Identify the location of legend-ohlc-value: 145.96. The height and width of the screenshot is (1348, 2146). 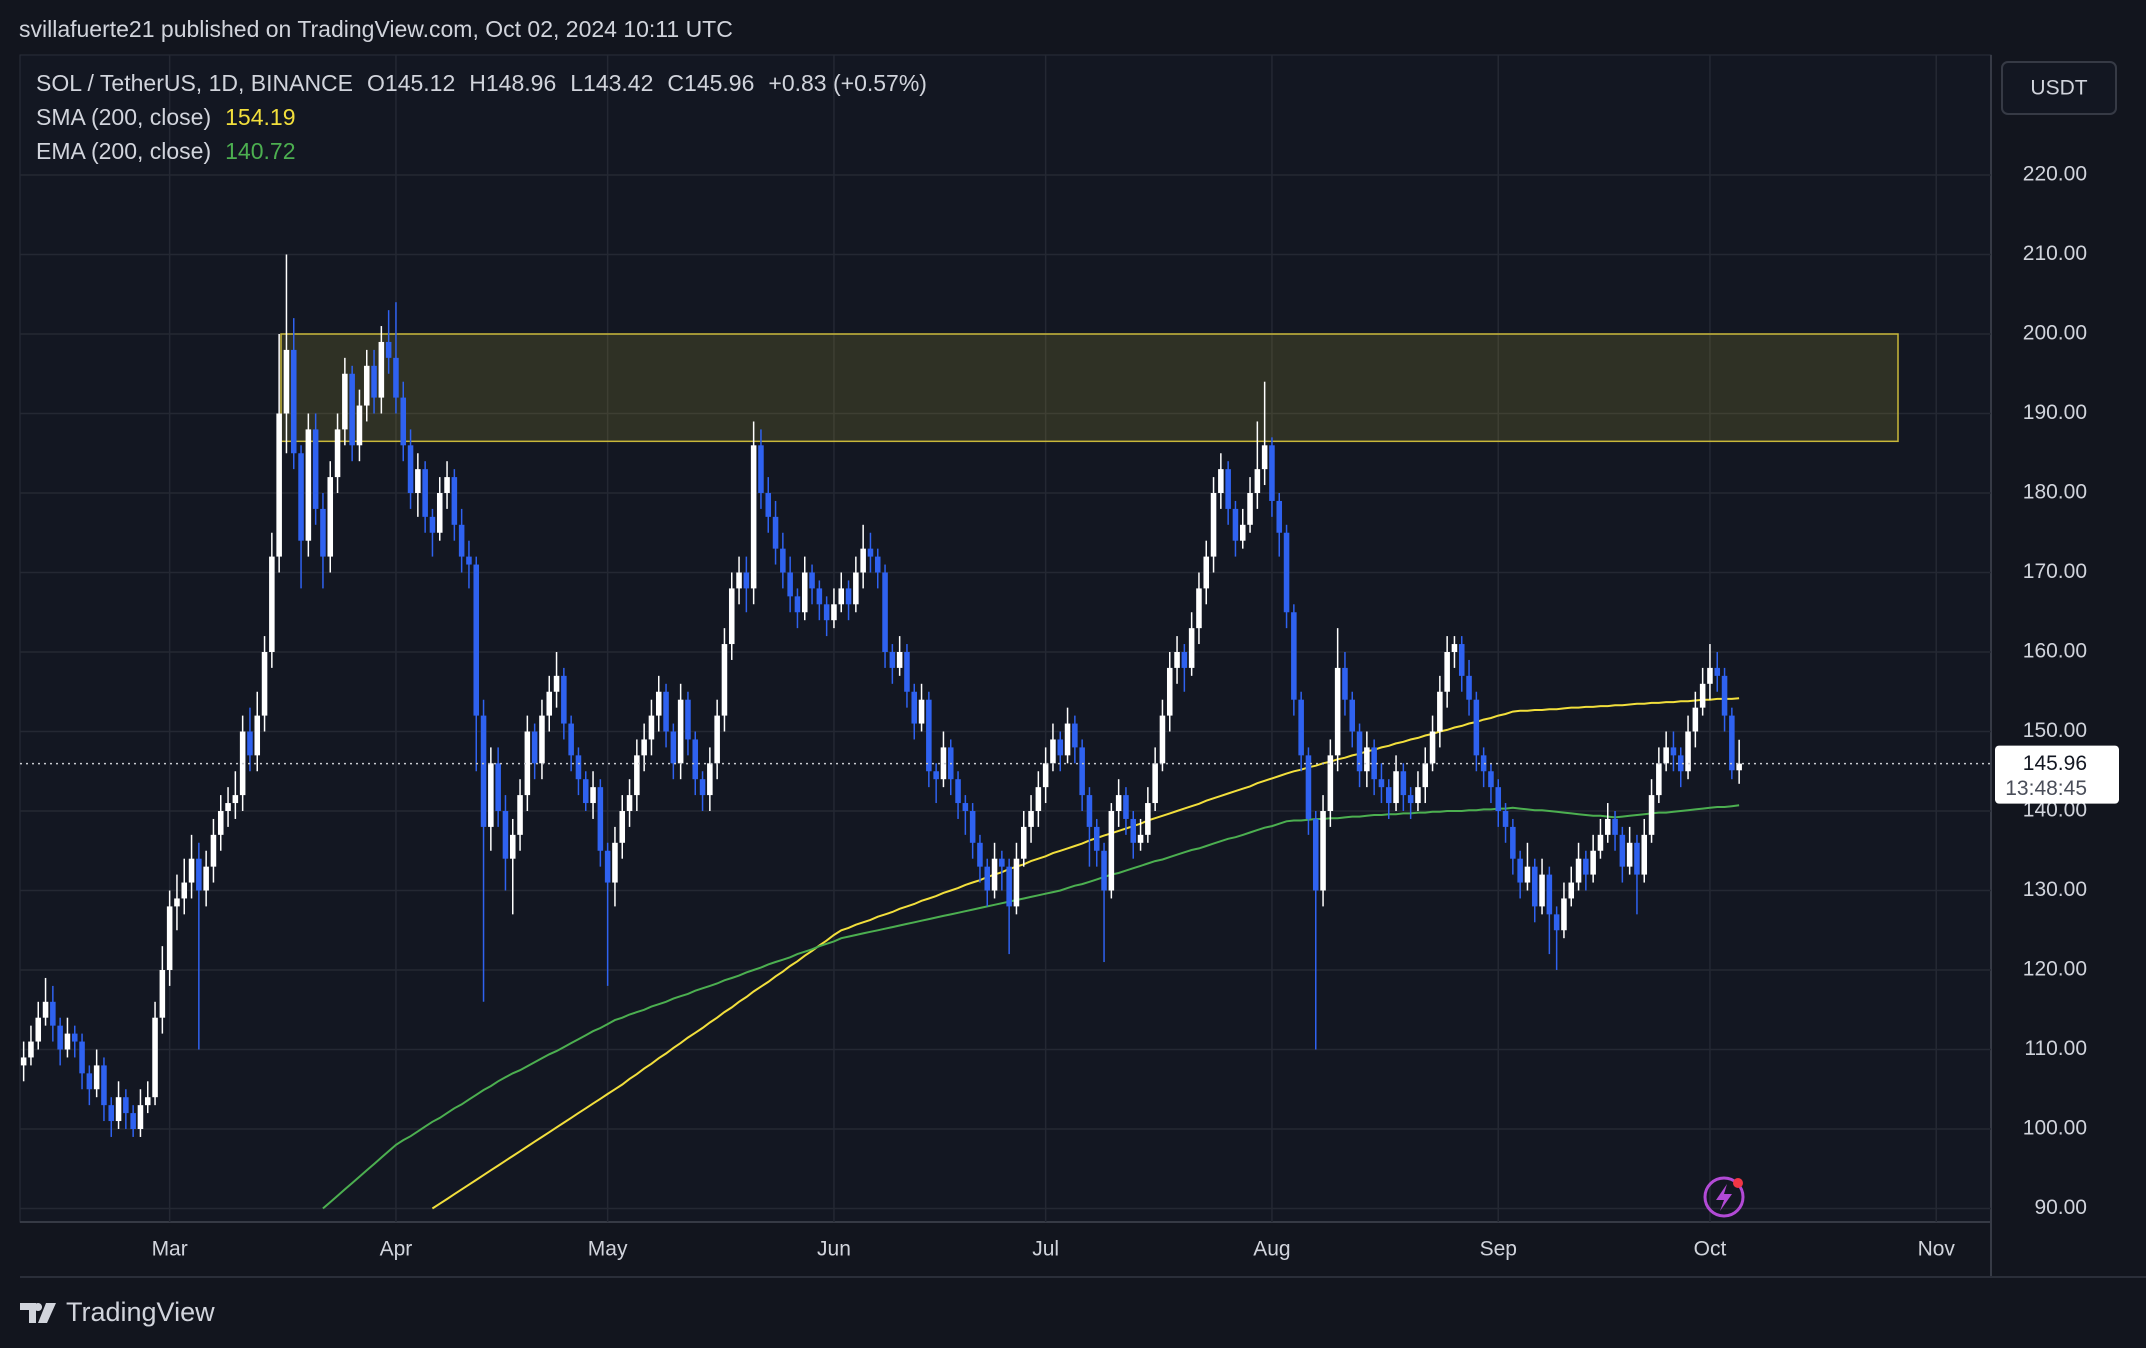
(719, 83).